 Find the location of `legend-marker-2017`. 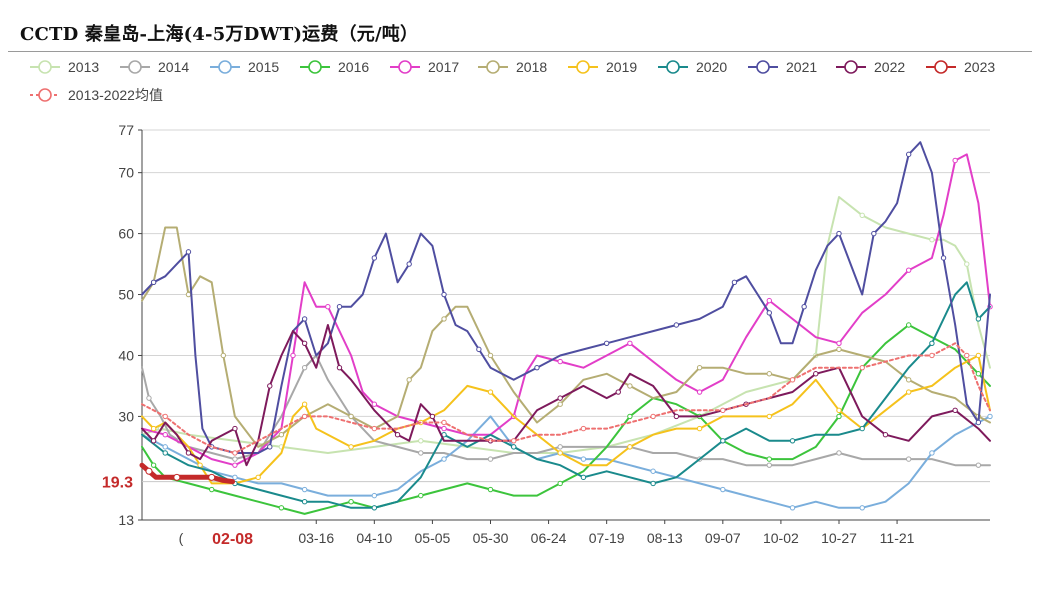

legend-marker-2017 is located at coordinates (405, 67).